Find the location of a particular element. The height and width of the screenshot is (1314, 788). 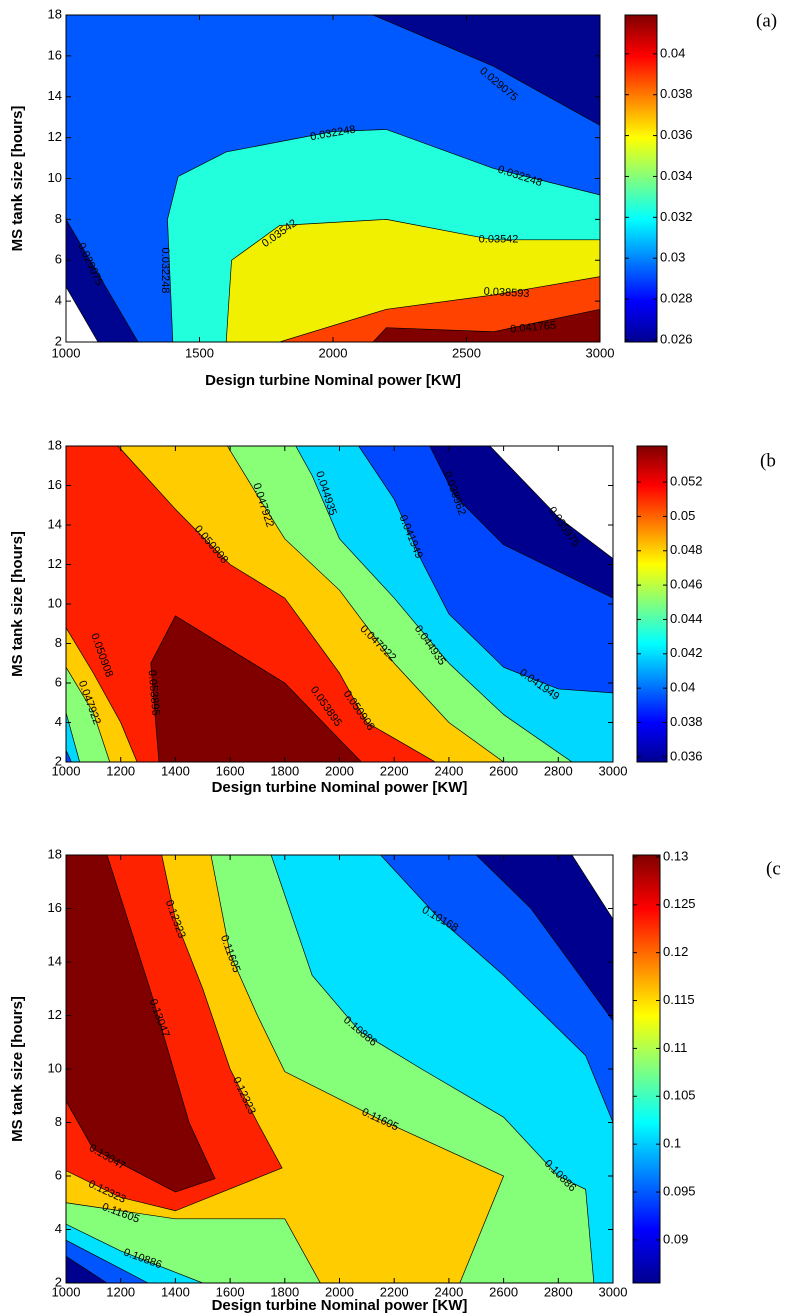

colorbar-tick-label: 0.034 is located at coordinates (676, 175).